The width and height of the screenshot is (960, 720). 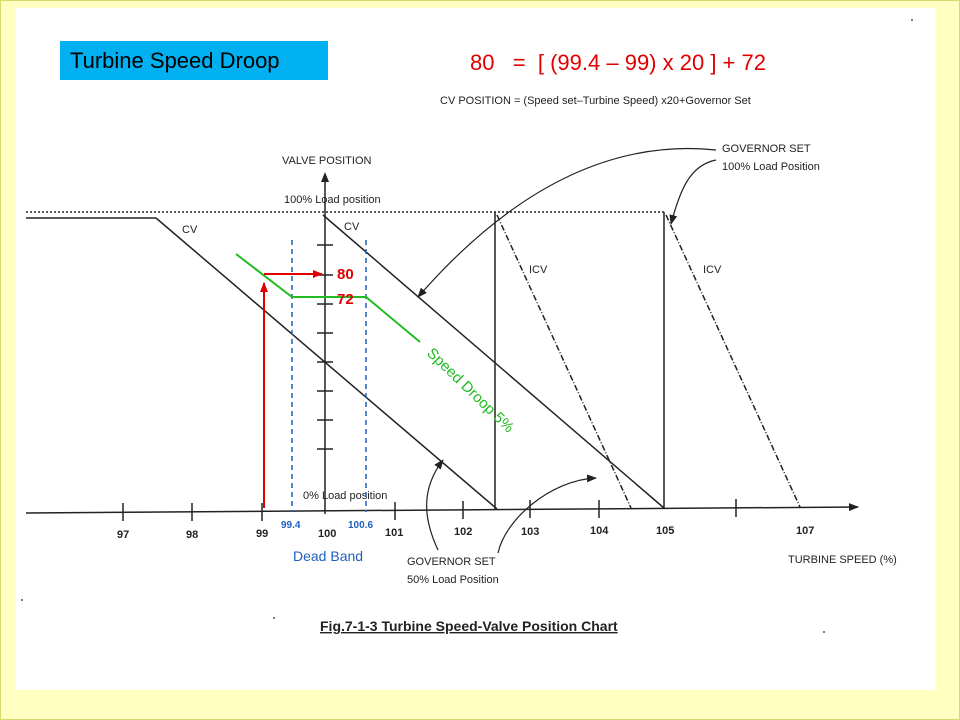 I want to click on x-axis, so click(x=442, y=508).